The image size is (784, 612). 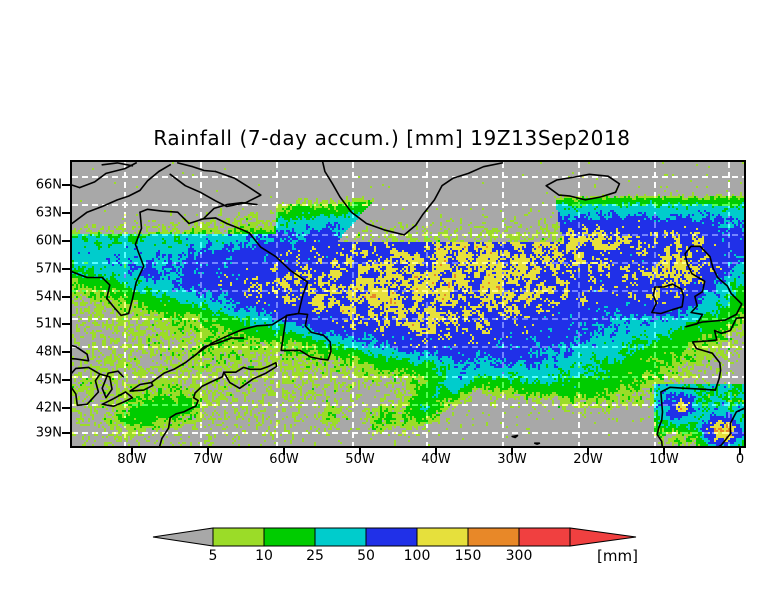 I want to click on lat-label-45n: 45N, so click(x=48, y=380).